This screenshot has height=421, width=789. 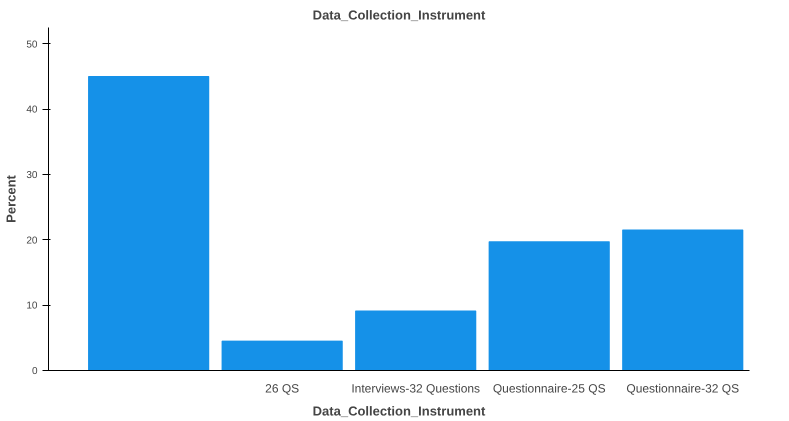 What do you see at coordinates (282, 389) in the screenshot?
I see `x-tick-label: 26 QS` at bounding box center [282, 389].